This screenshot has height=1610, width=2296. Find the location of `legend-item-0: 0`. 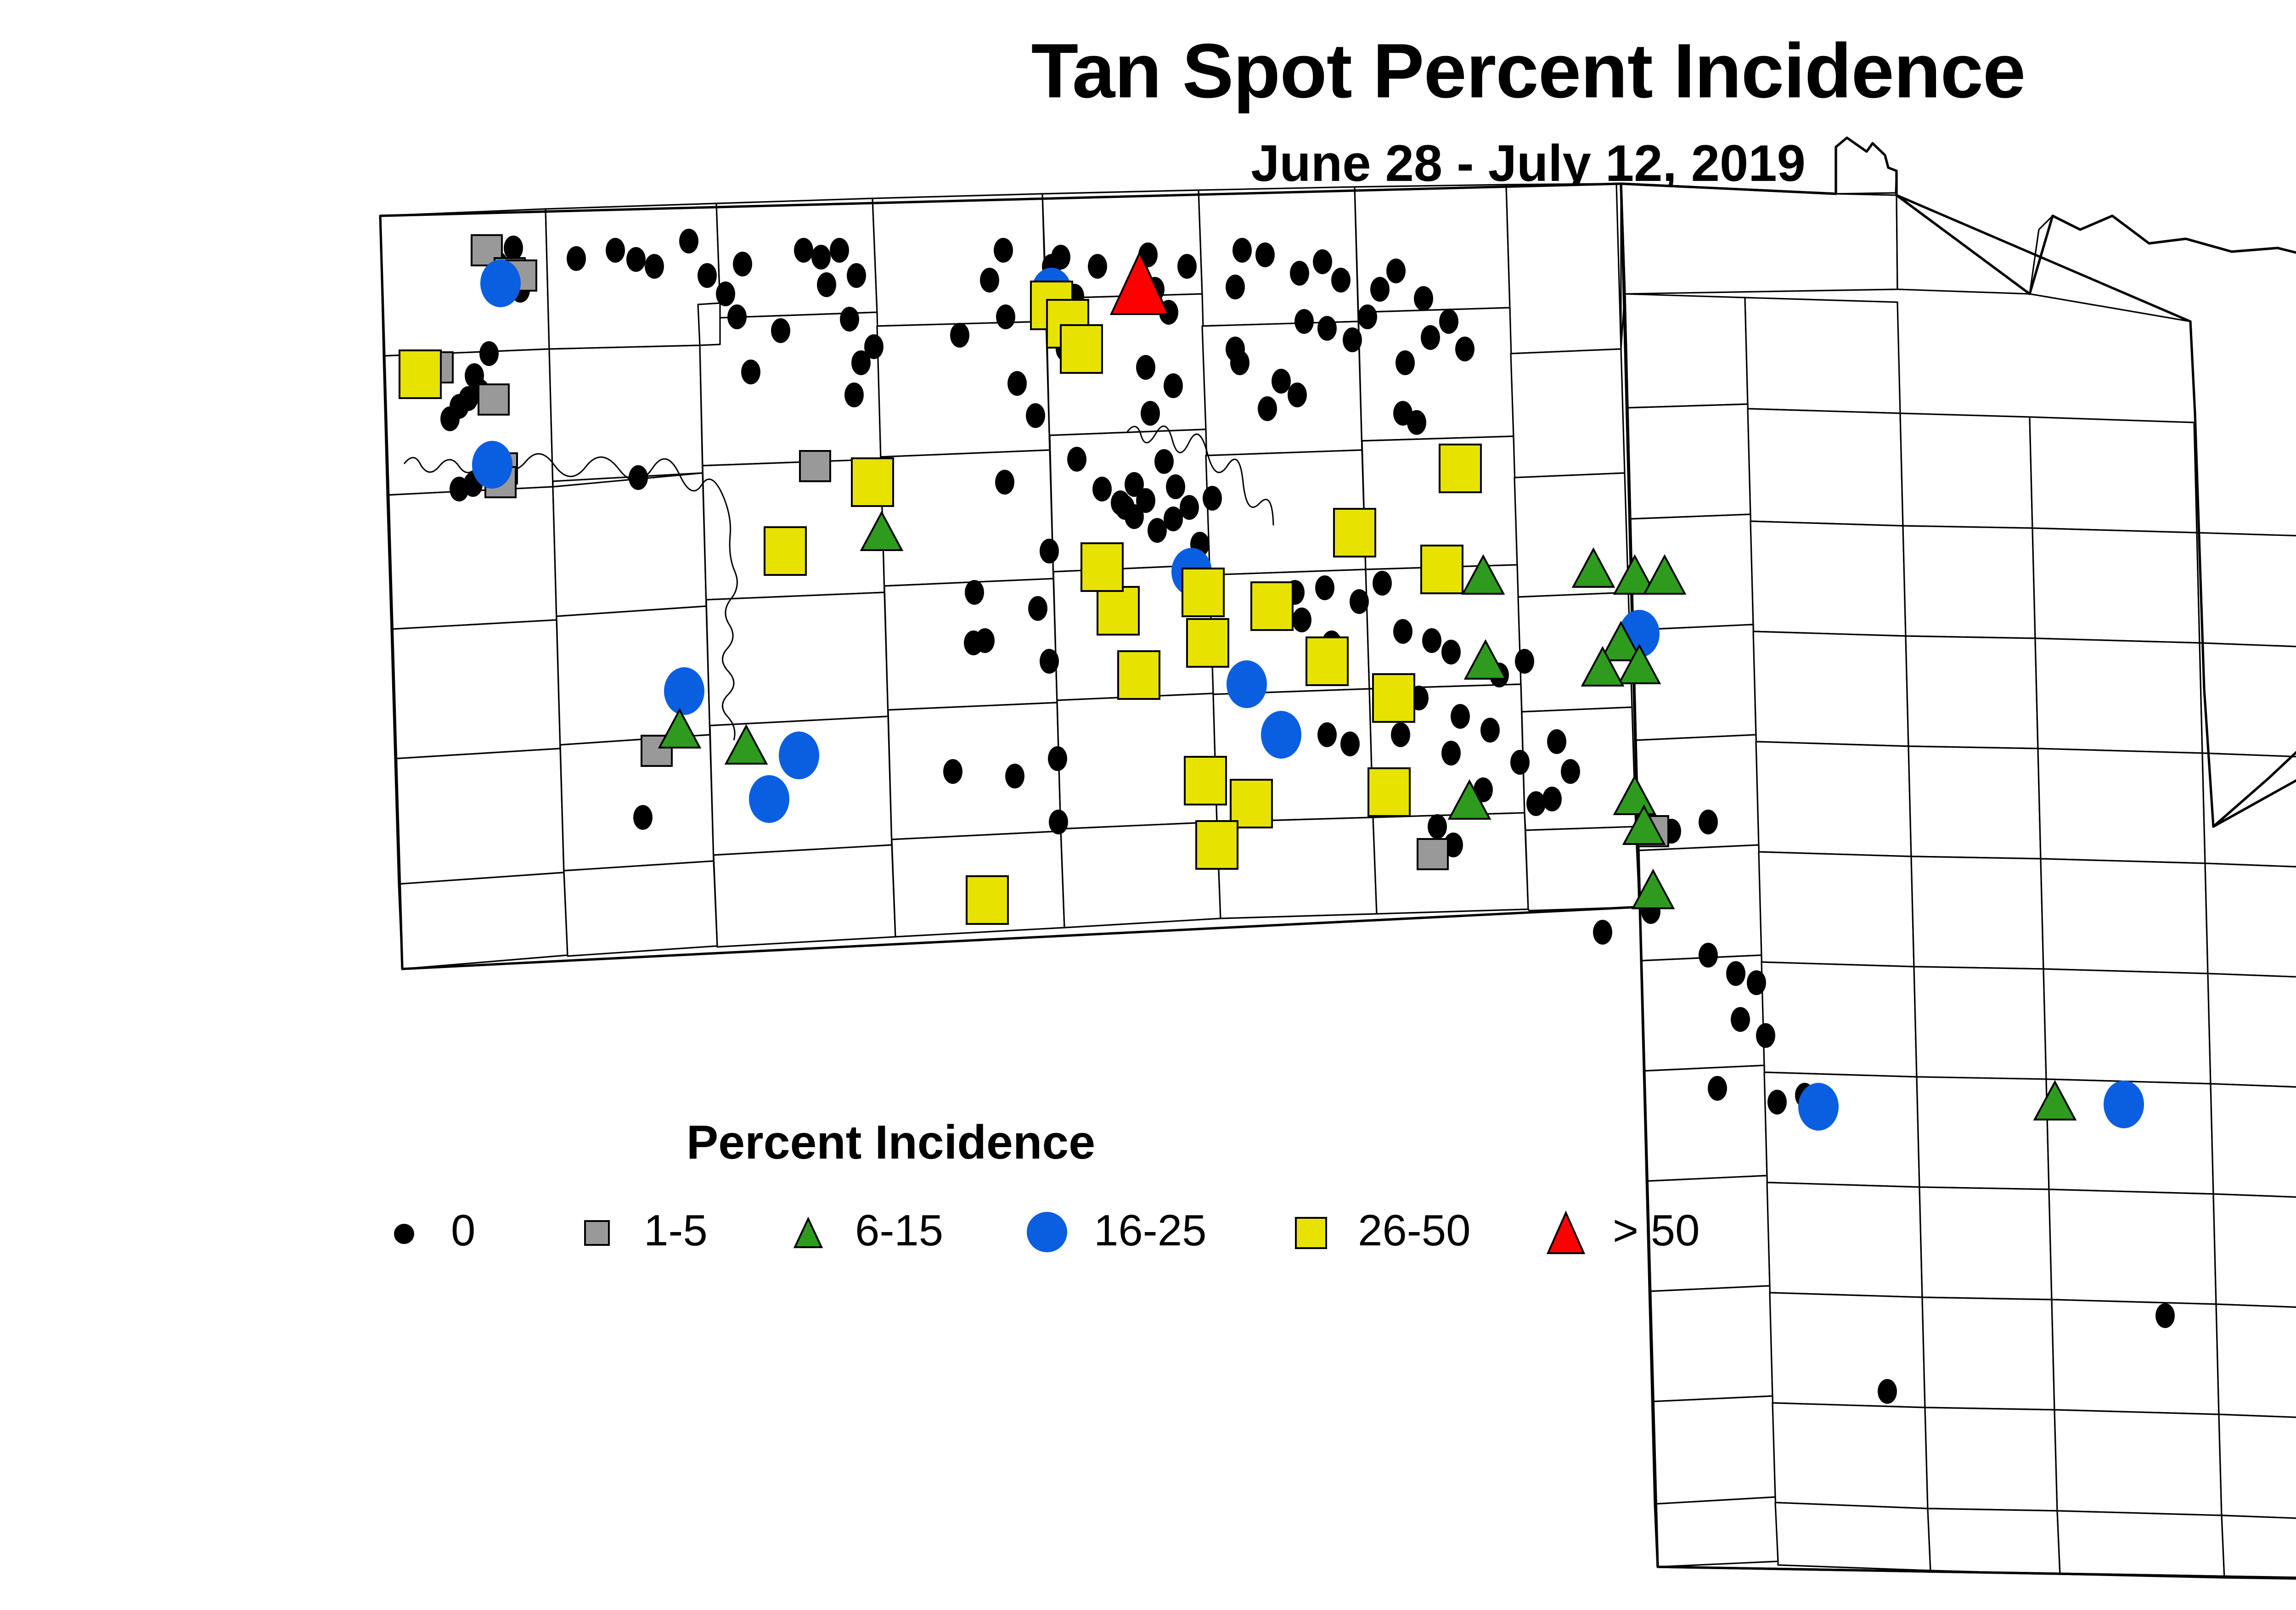

legend-item-0: 0 is located at coordinates (426, 1230).